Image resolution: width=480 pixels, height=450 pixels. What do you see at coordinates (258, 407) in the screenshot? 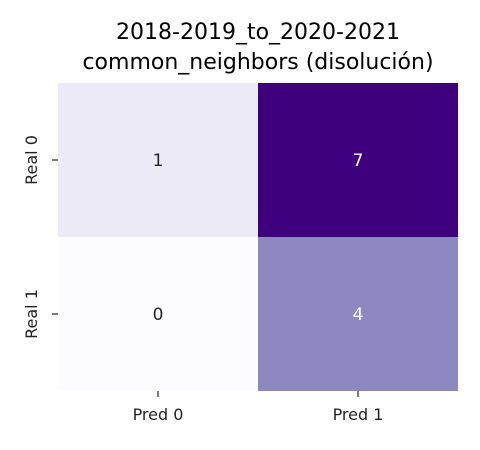
I see `x-axis: Pred 0 Pred 1` at bounding box center [258, 407].